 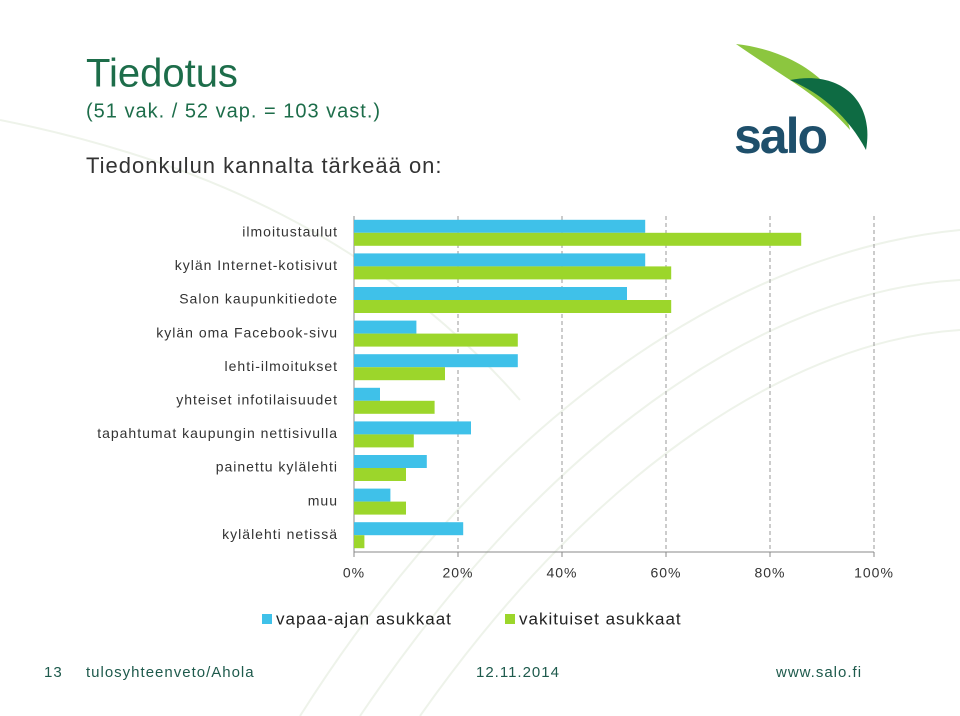 What do you see at coordinates (258, 299) in the screenshot?
I see `y-tick-label: Salon kaupunkitiedote` at bounding box center [258, 299].